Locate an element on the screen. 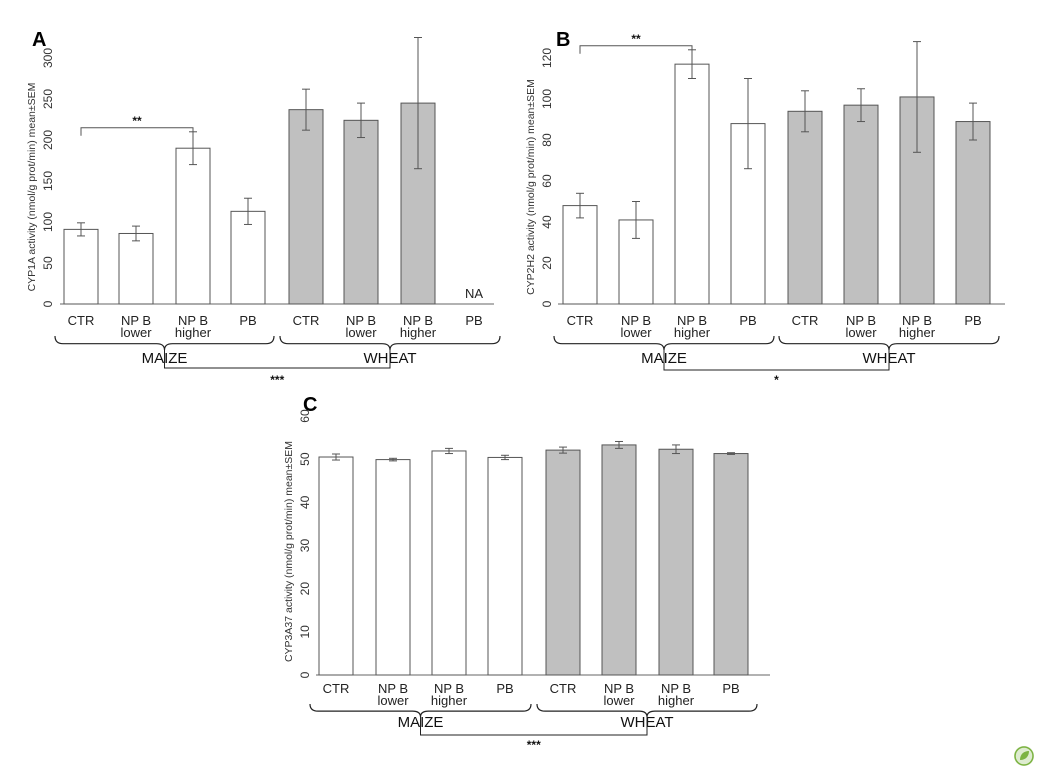 The height and width of the screenshot is (777, 1047). panel-letter: B is located at coordinates (563, 40).